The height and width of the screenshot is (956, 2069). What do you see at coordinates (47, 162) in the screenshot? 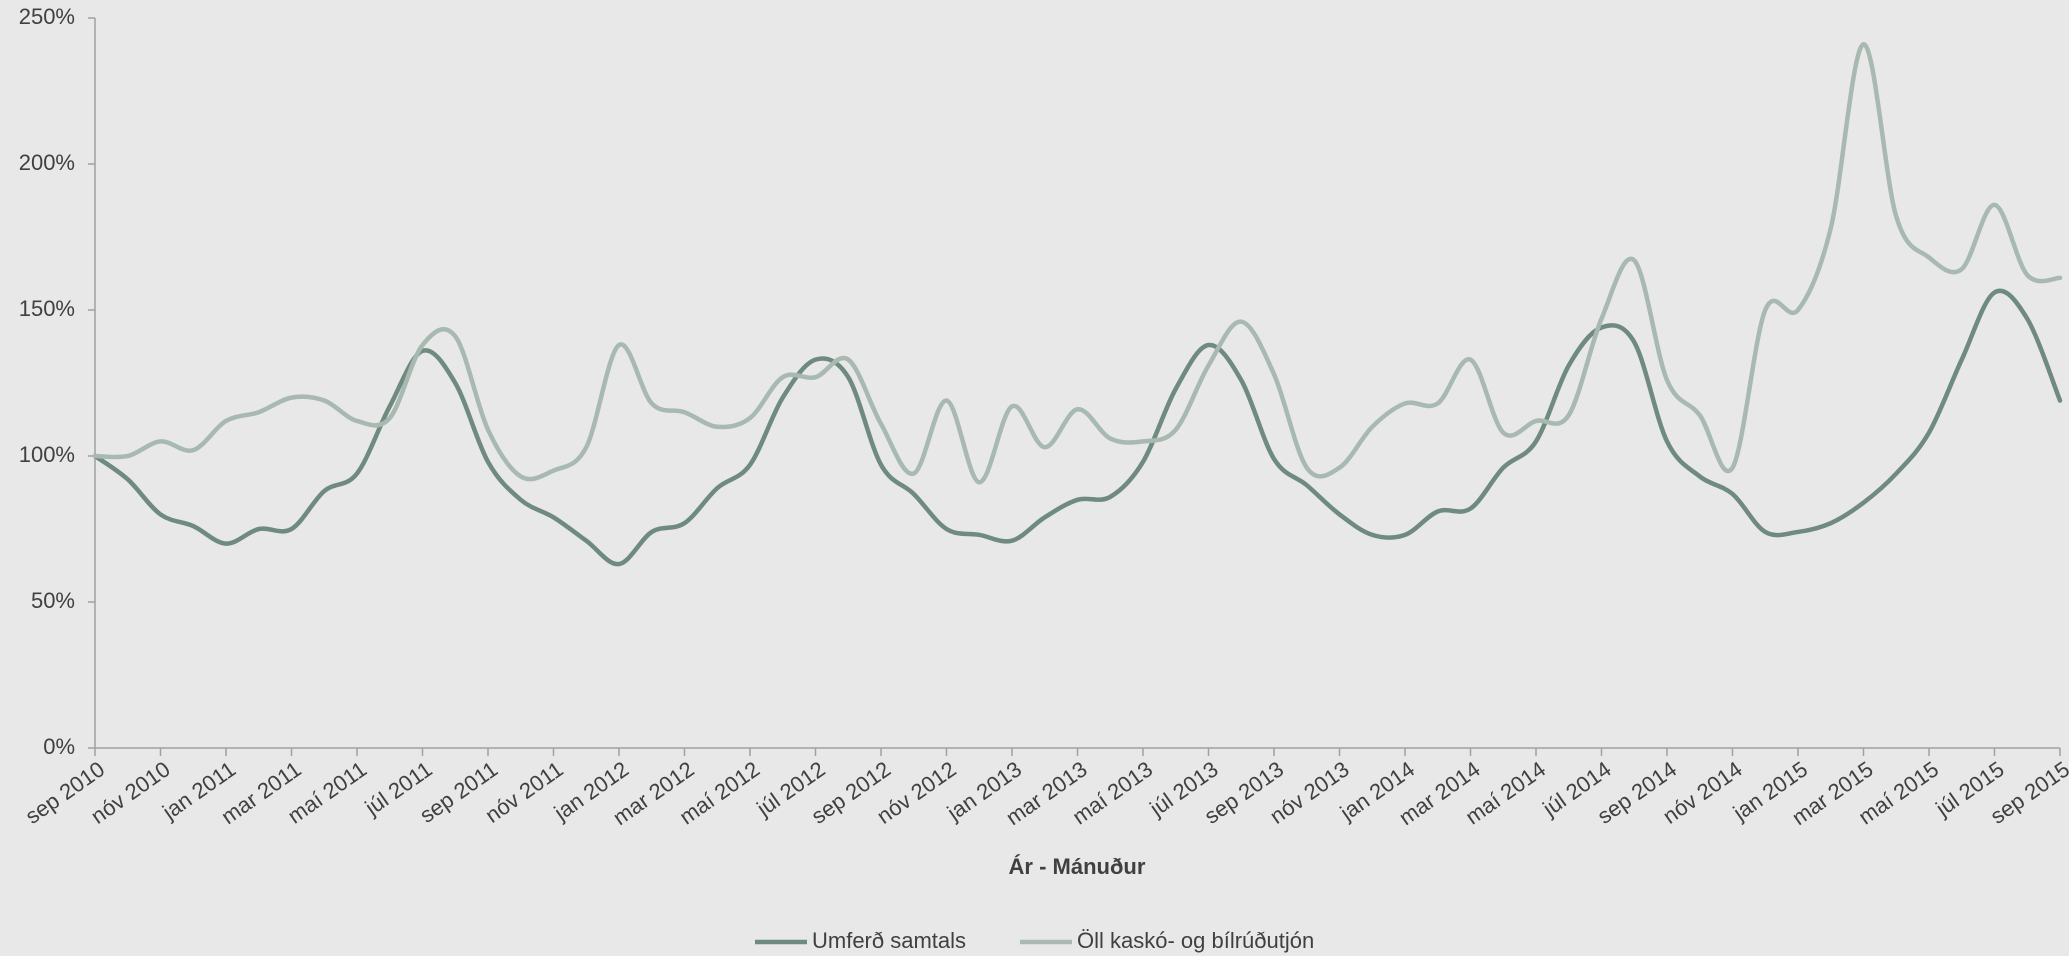
I see `y-tick-label: 200%` at bounding box center [47, 162].